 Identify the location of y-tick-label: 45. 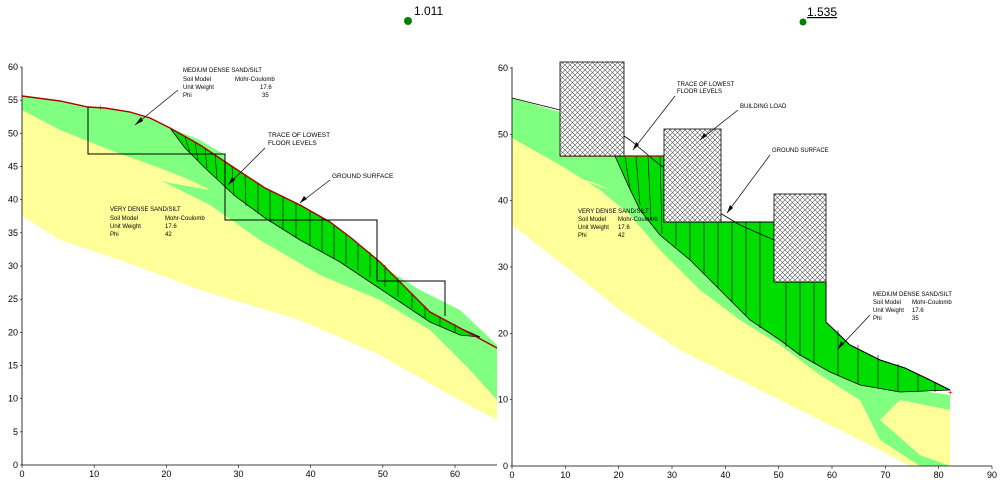
(13, 167).